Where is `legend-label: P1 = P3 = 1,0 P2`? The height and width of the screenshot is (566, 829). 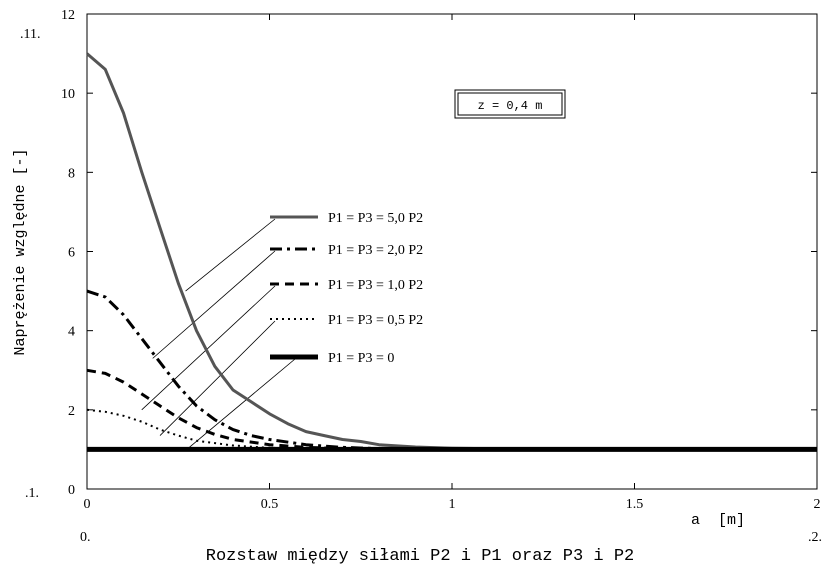 legend-label: P1 = P3 = 1,0 P2 is located at coordinates (375, 285).